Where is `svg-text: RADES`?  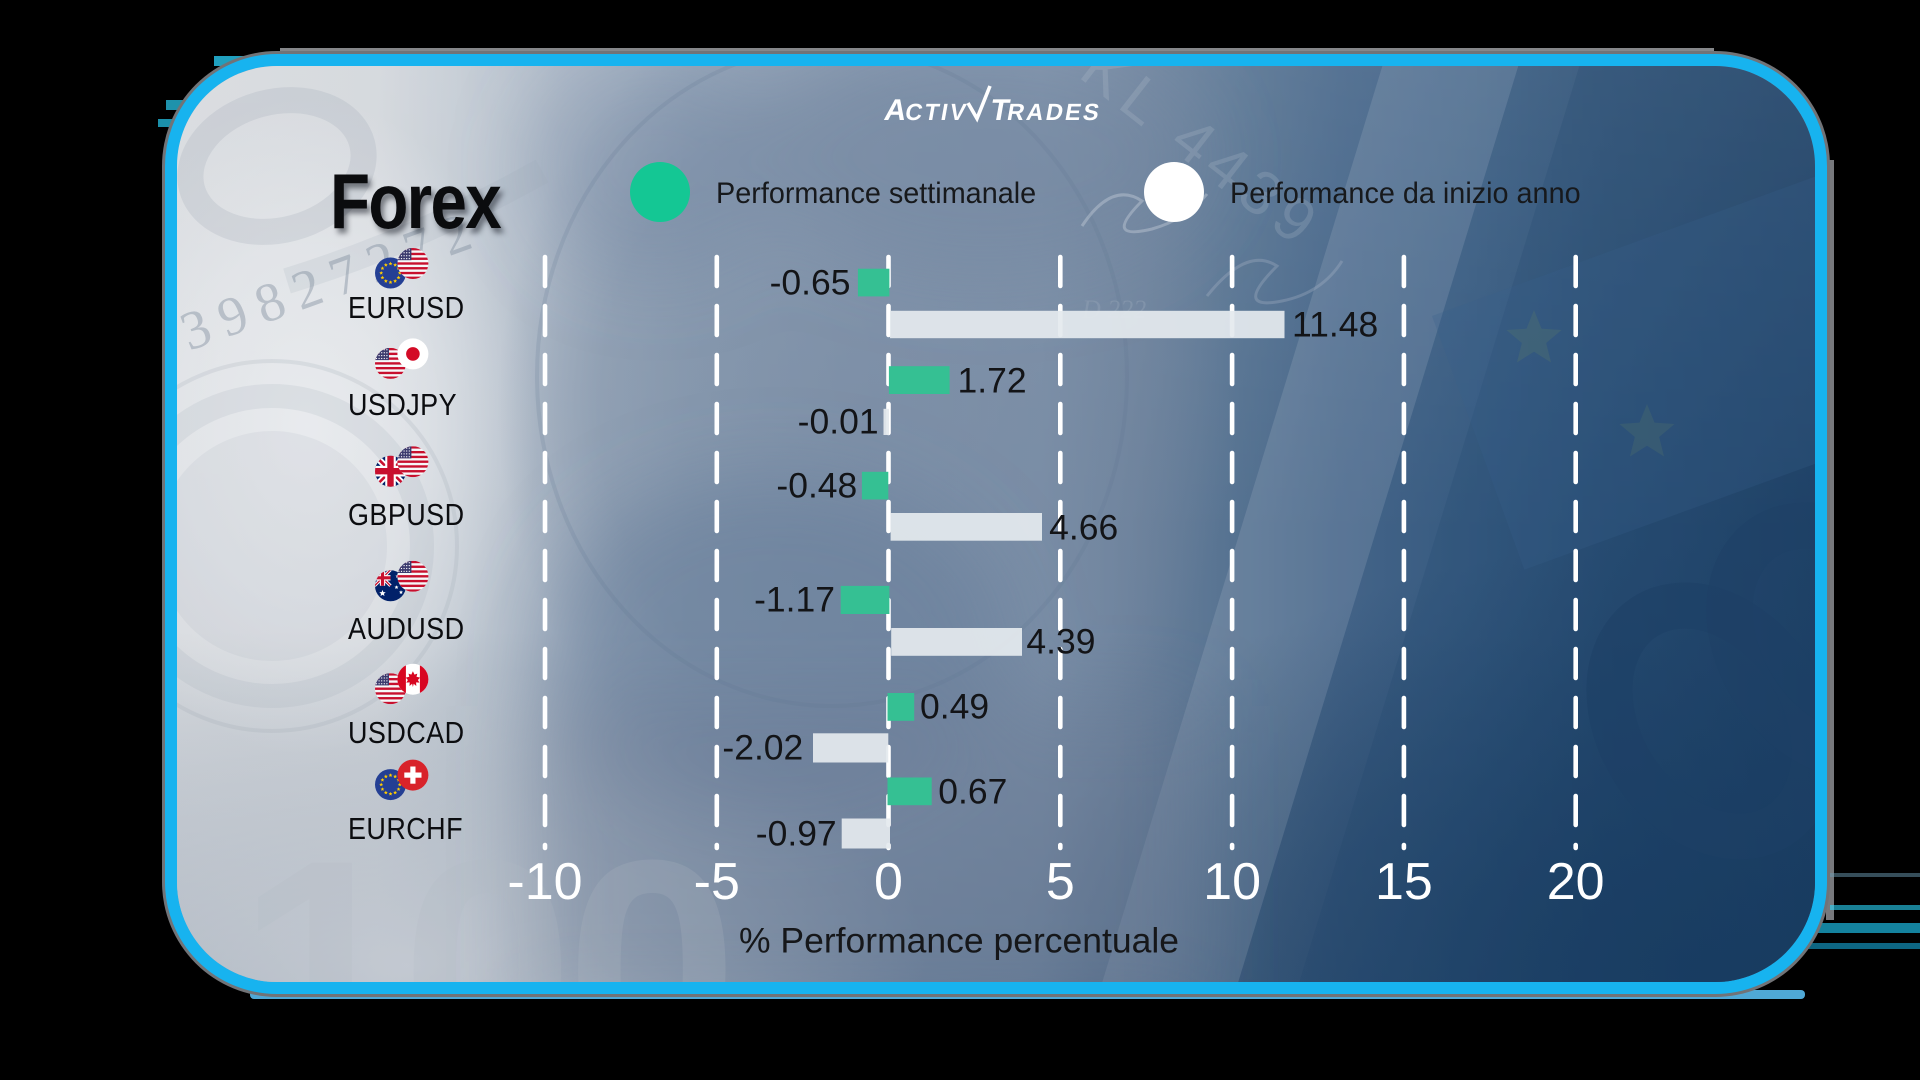
svg-text: RADES is located at coordinates (1054, 113).